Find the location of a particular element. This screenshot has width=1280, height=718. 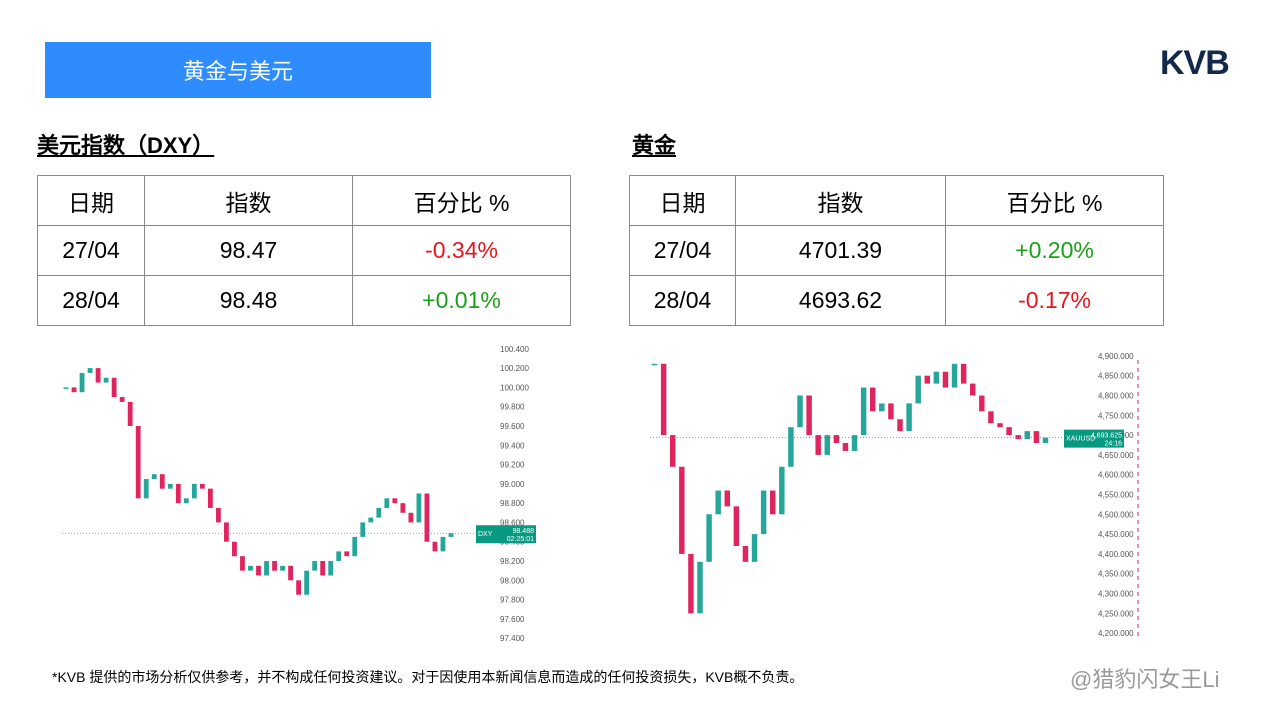

y-tick-label: 4,650.000 is located at coordinates (1116, 455).